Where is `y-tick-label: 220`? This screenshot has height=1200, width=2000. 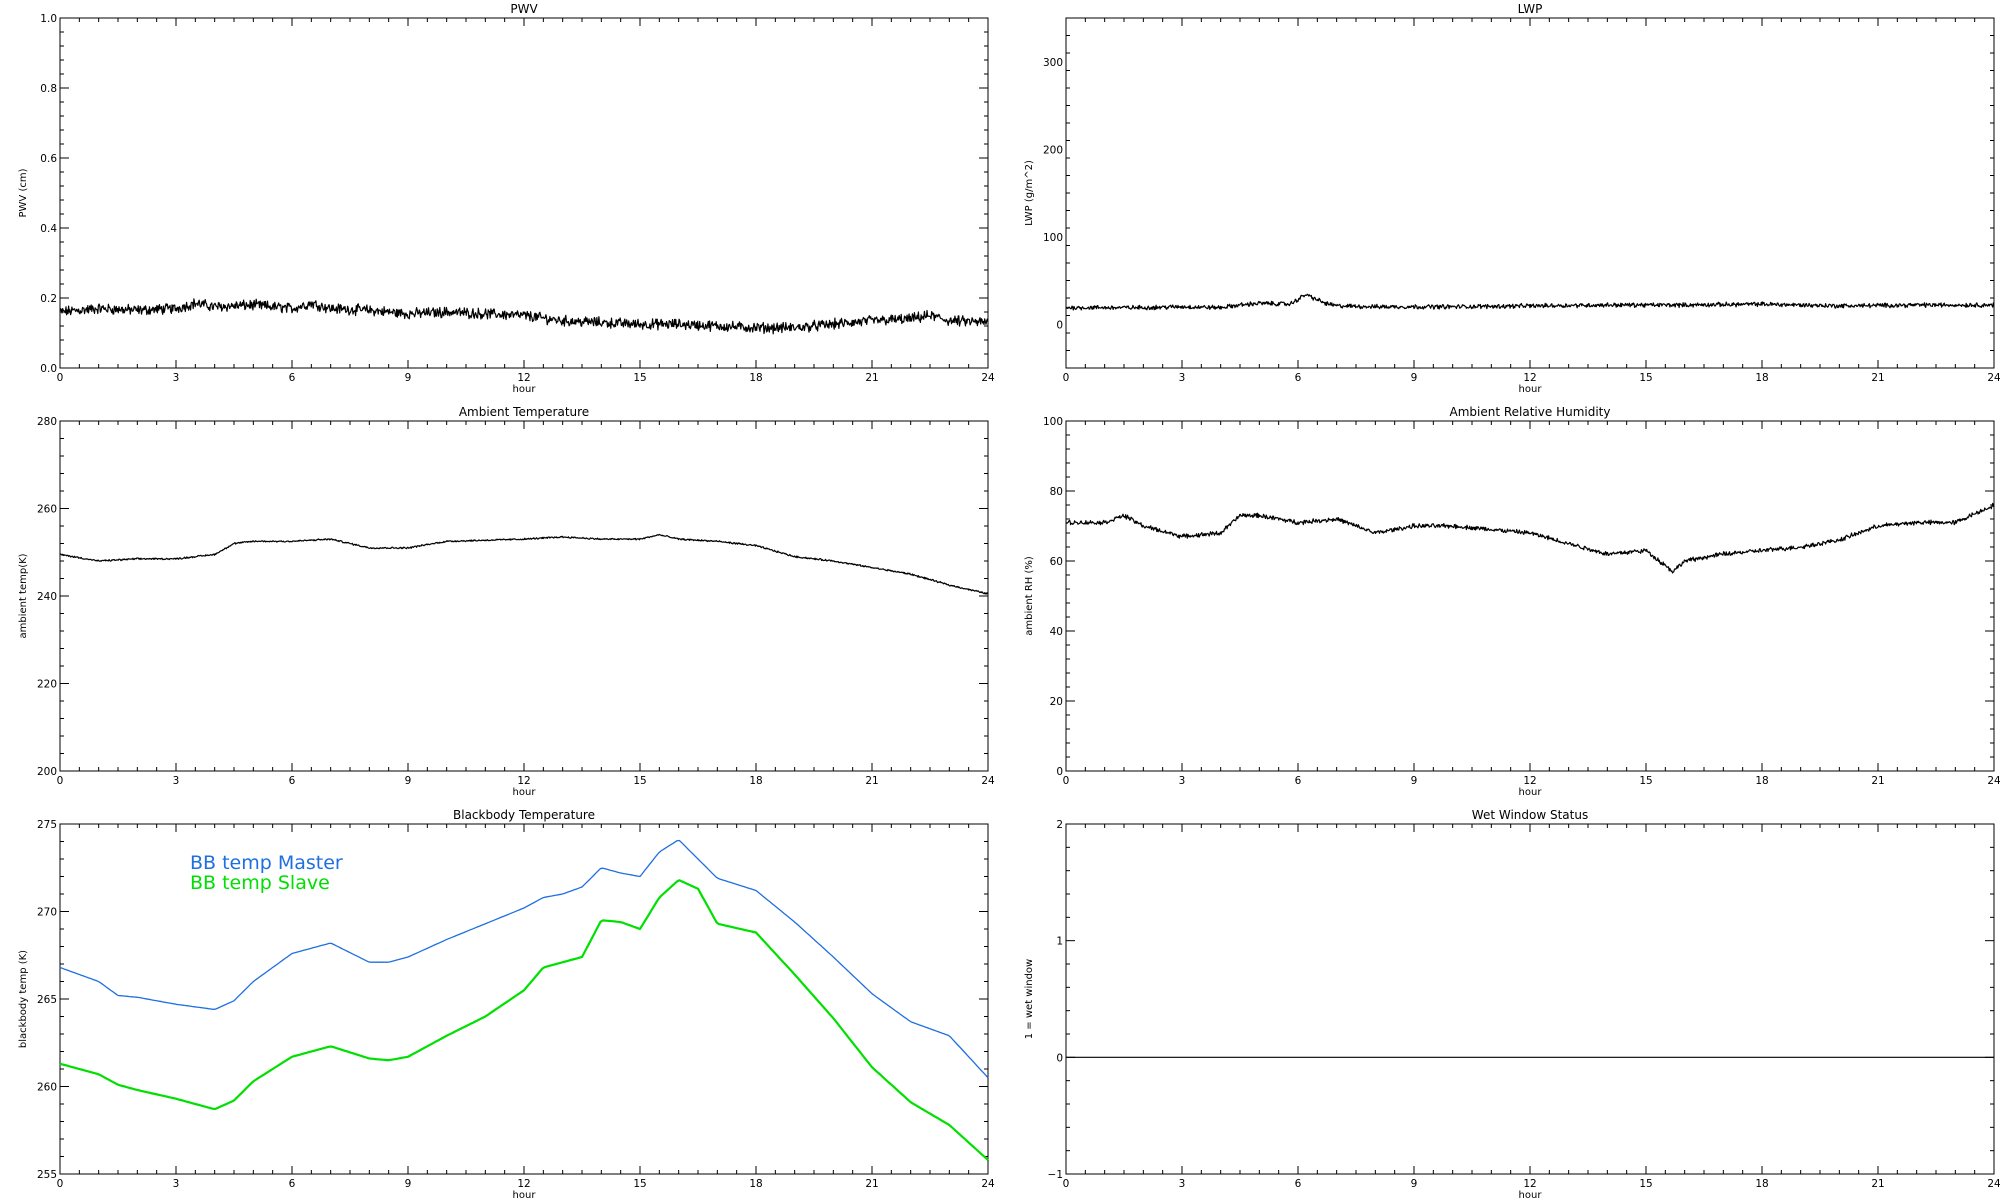
y-tick-label: 220 is located at coordinates (47, 685).